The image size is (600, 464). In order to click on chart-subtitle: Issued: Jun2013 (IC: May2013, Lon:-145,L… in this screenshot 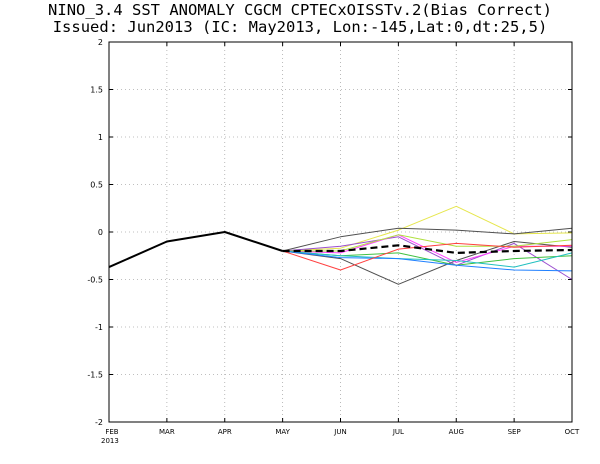, I will do `click(300, 27)`.